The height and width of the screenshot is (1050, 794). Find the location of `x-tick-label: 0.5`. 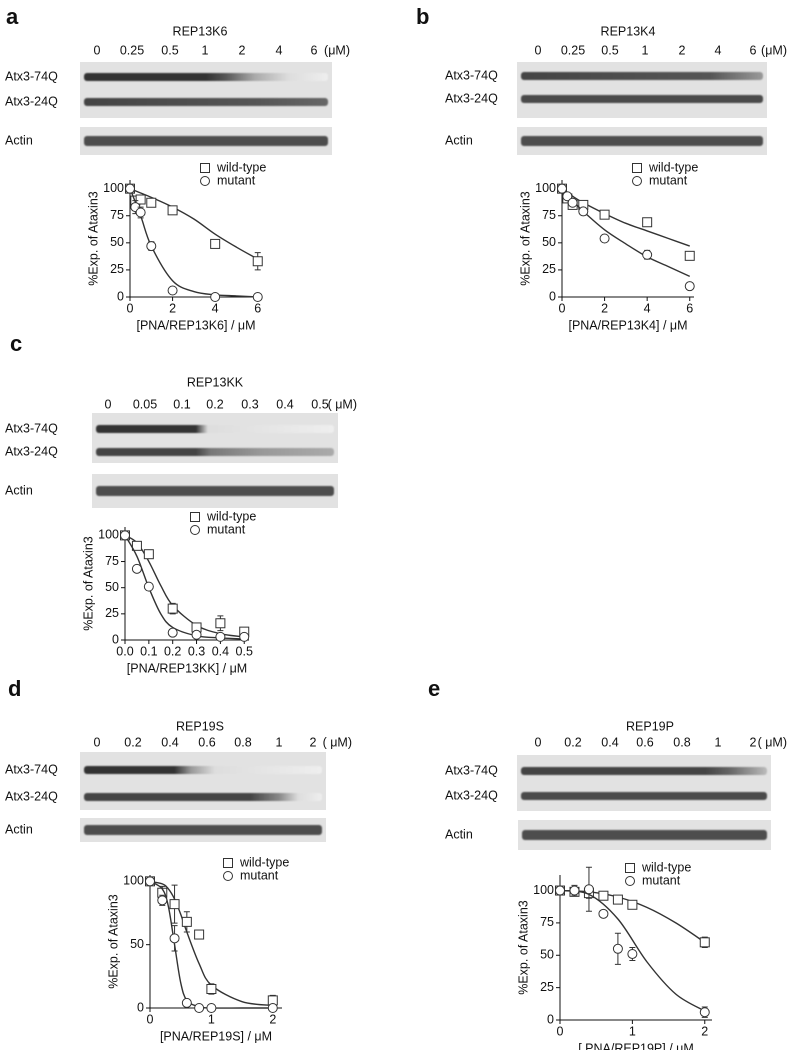

x-tick-label: 0.5 is located at coordinates (244, 651).